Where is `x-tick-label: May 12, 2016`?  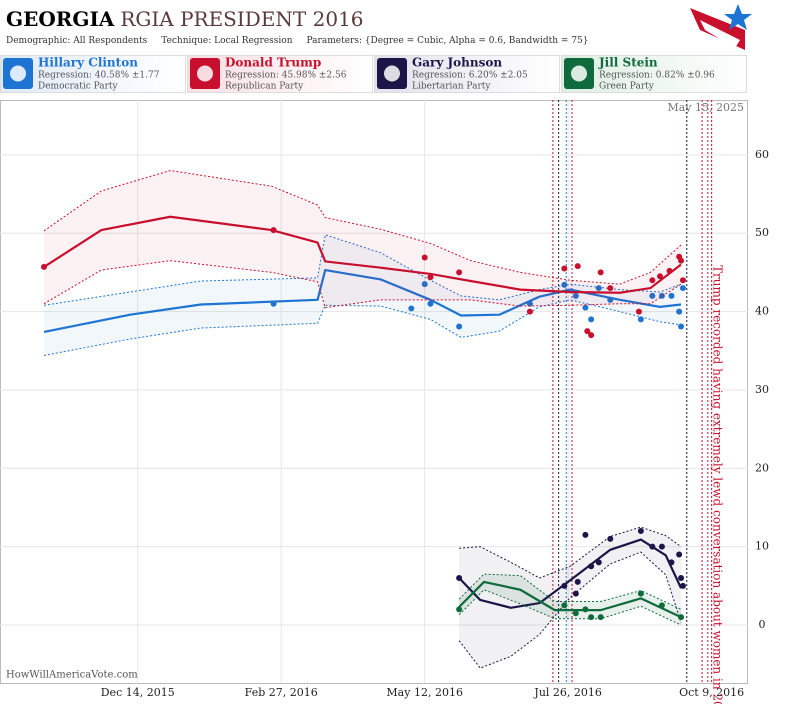
x-tick-label: May 12, 2016 is located at coordinates (424, 692).